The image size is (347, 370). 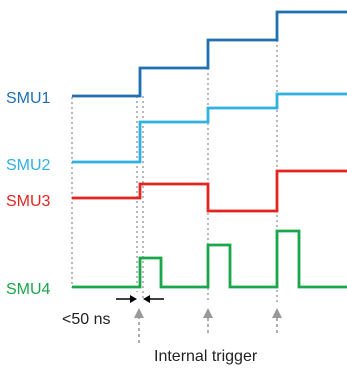 I want to click on delay-annotation: <50 ns, so click(x=86, y=319).